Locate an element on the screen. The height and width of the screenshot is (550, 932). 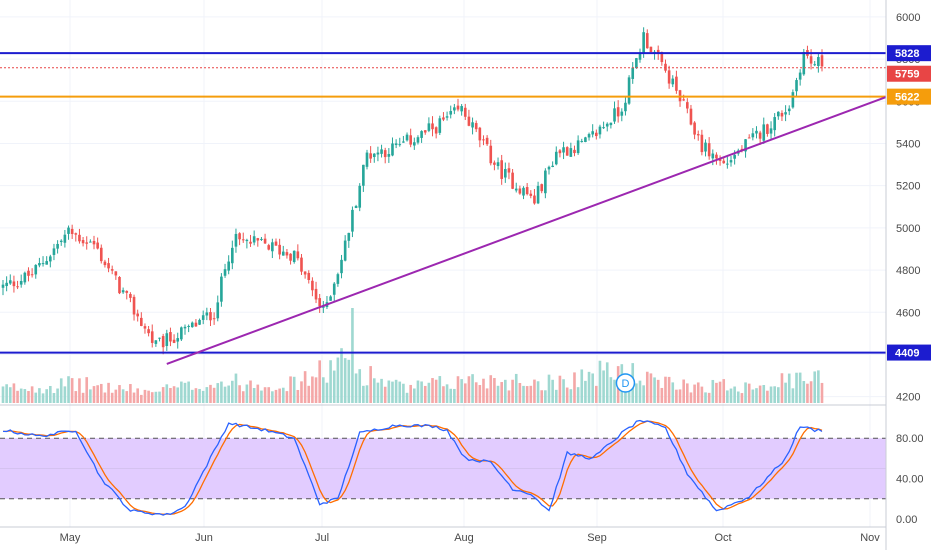
dividend-marker-circle is located at coordinates (625, 383).